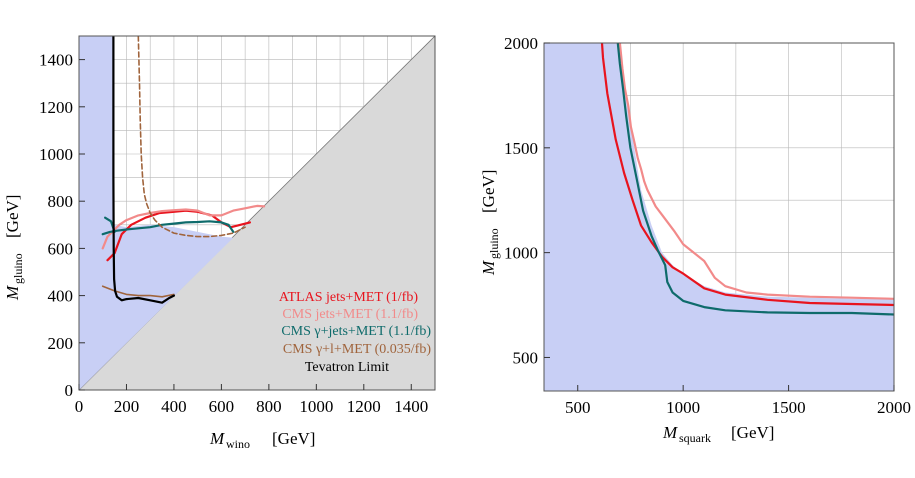  I want to click on y-tick-label: 400, so click(61, 296).